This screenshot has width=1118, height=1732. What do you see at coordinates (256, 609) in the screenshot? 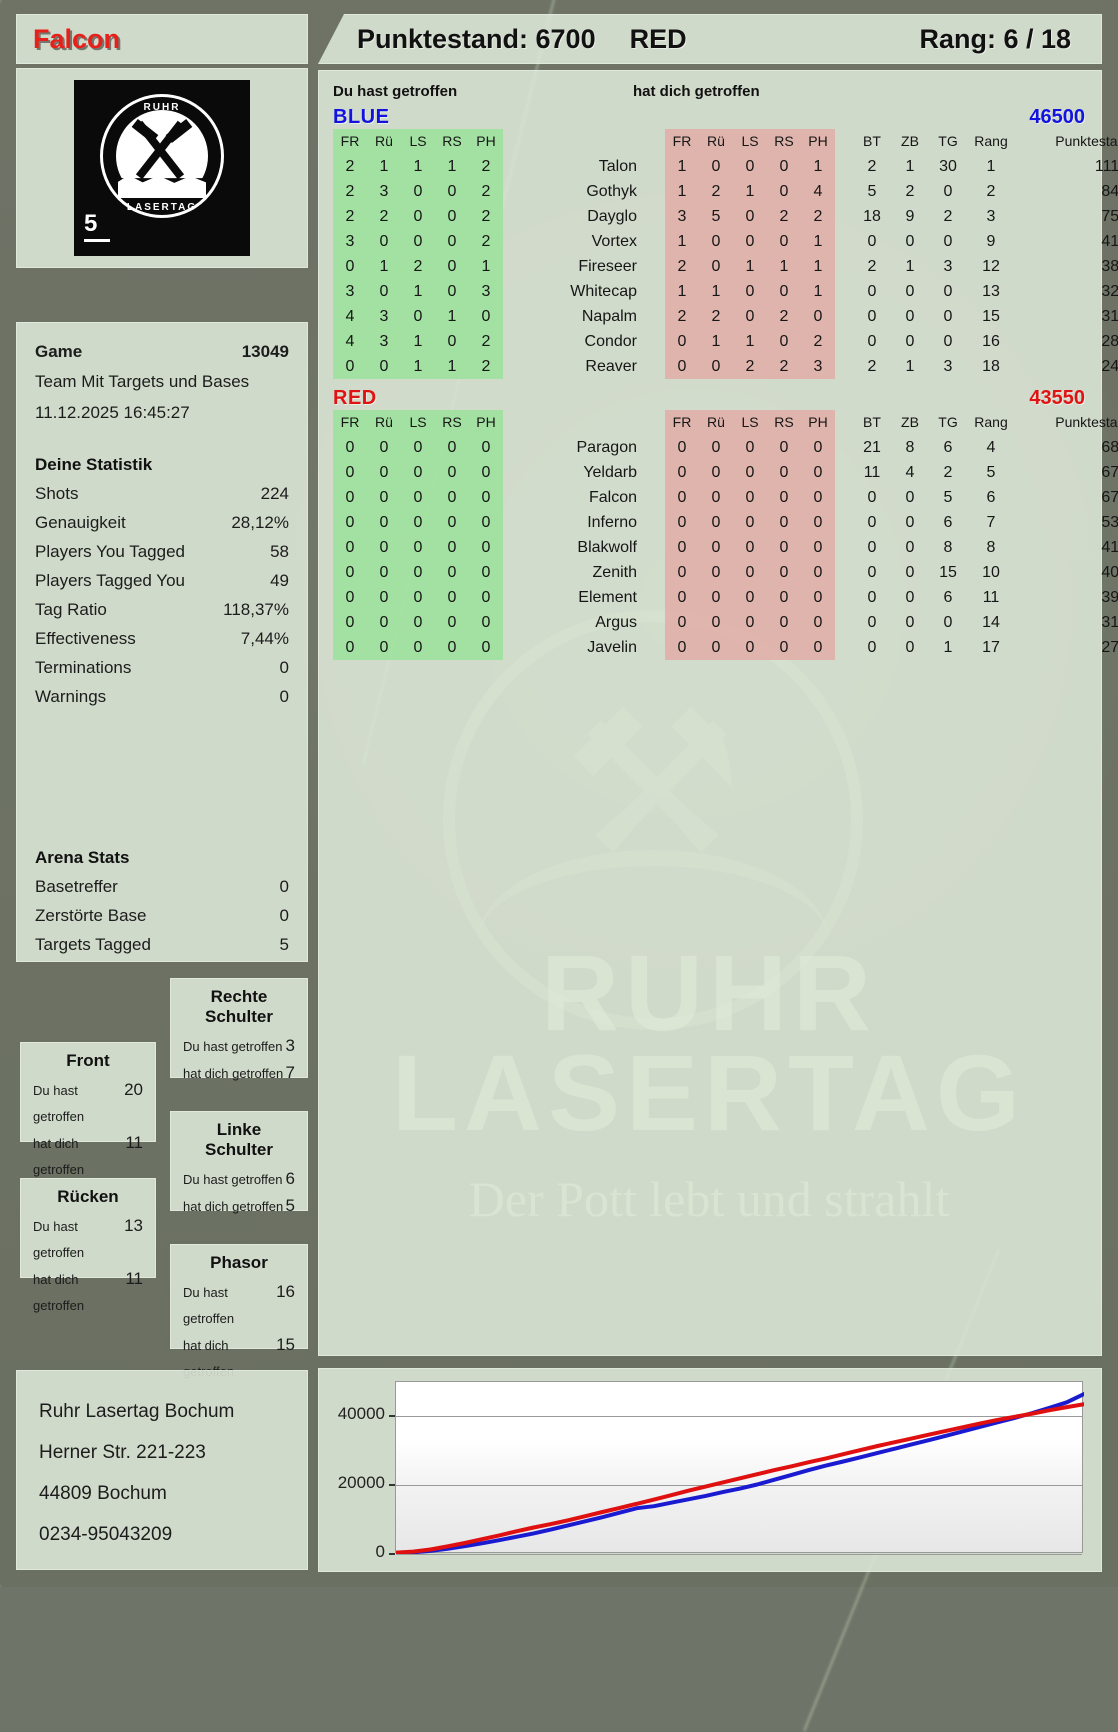
I see `stat-value: 118,37%` at bounding box center [256, 609].